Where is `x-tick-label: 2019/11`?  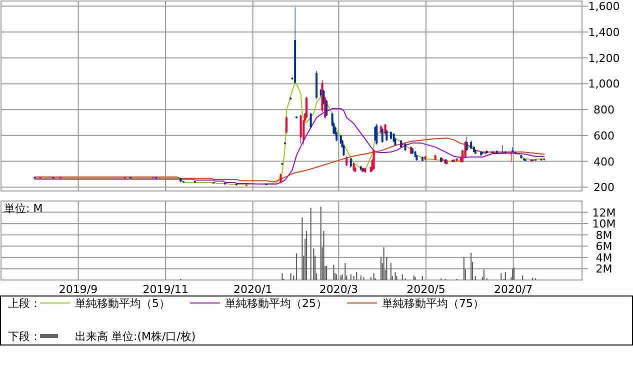
x-tick-label: 2019/11 is located at coordinates (165, 289).